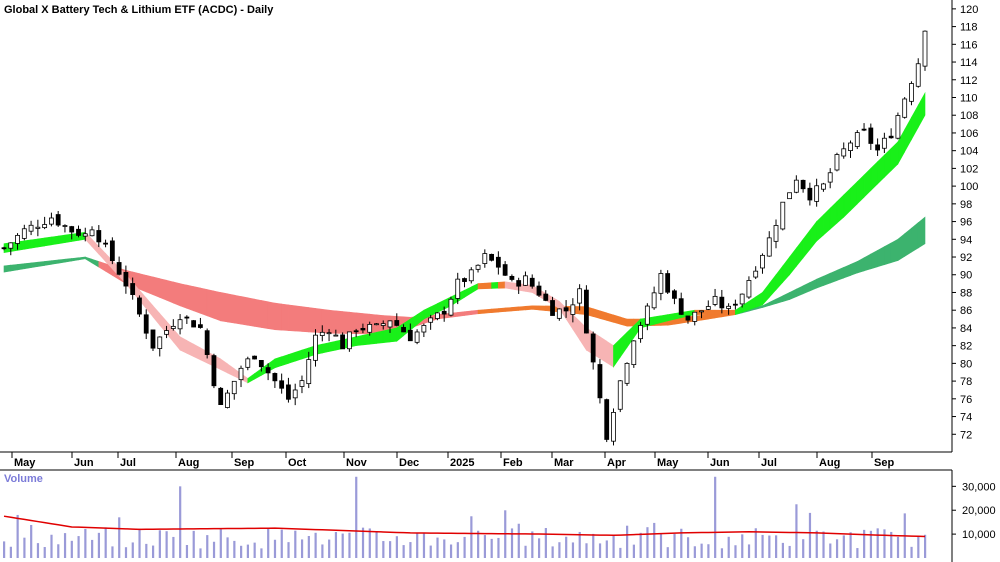  I want to click on price-tick-label: 78, so click(966, 382).